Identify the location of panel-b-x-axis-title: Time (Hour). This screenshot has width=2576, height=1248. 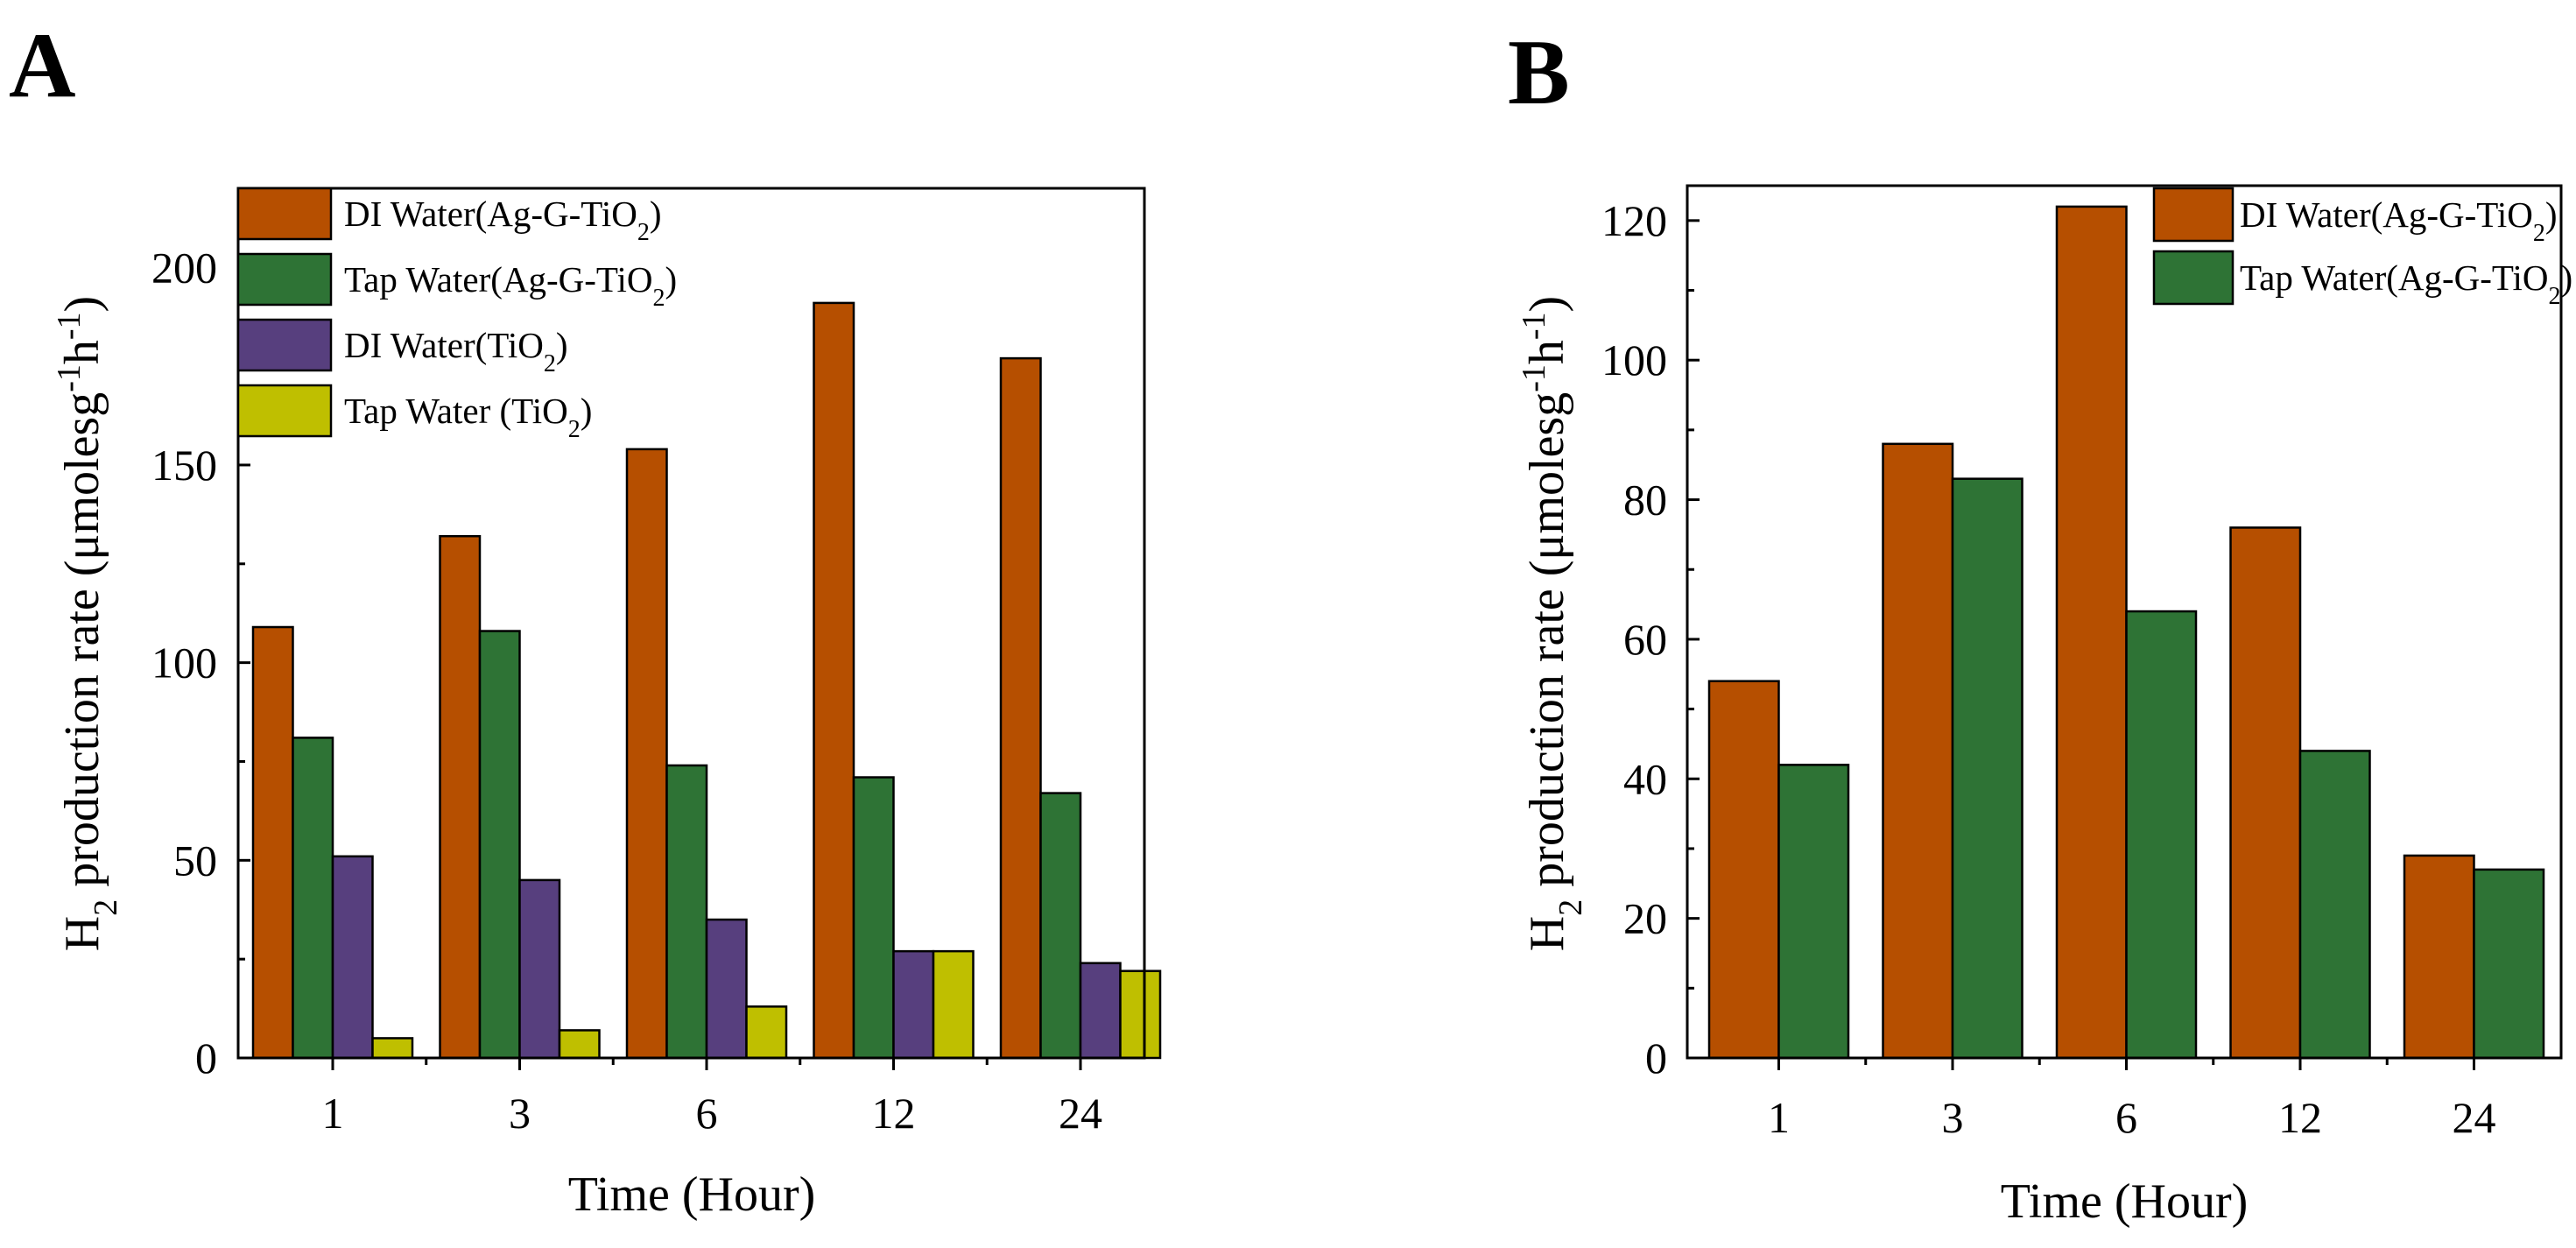
(2125, 1201).